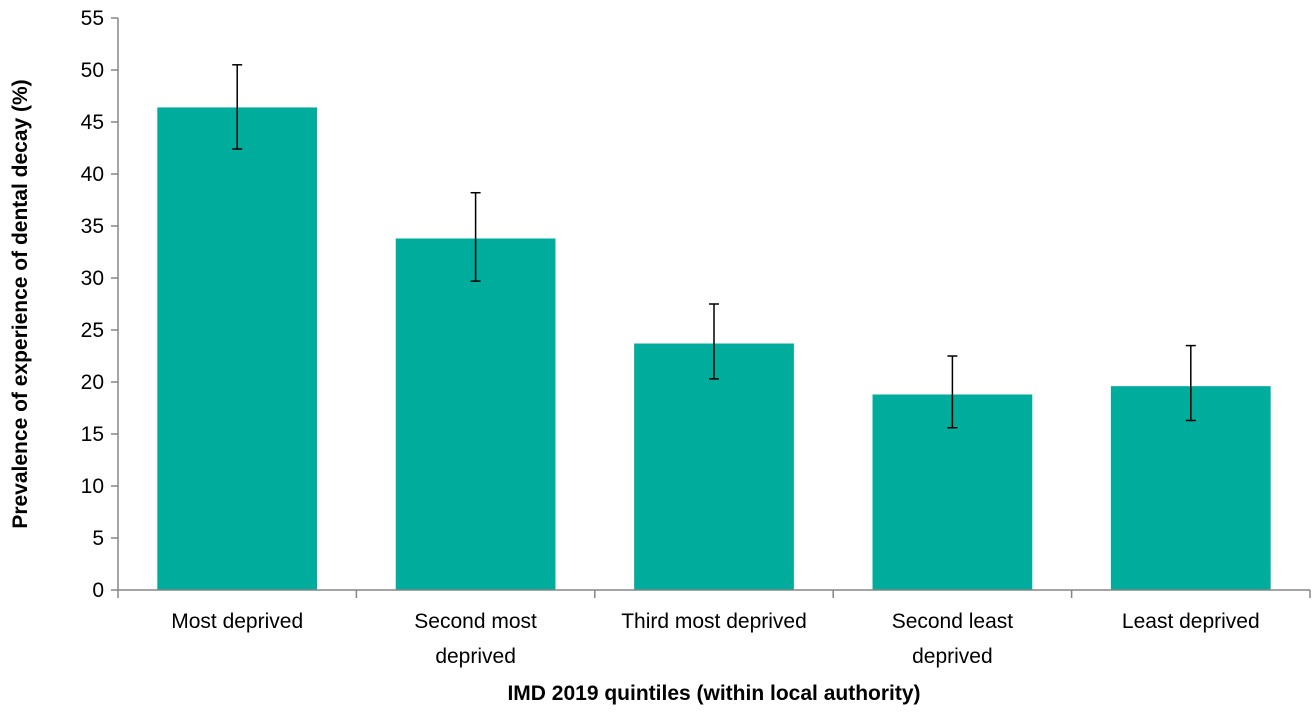 The image size is (1315, 713). Describe the element at coordinates (237, 621) in the screenshot. I see `x-category-label: Most deprived` at that location.